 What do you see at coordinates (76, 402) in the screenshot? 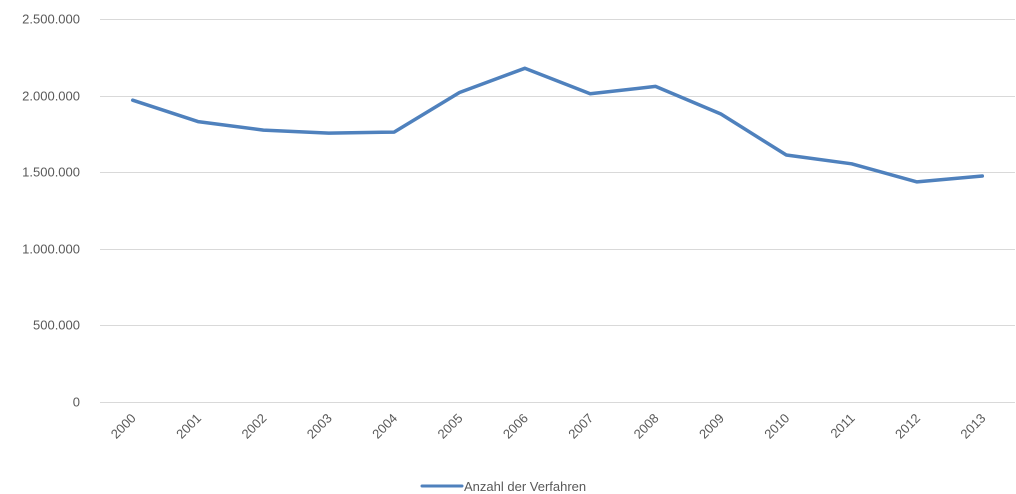
I see `y-tick-label: 0` at bounding box center [76, 402].